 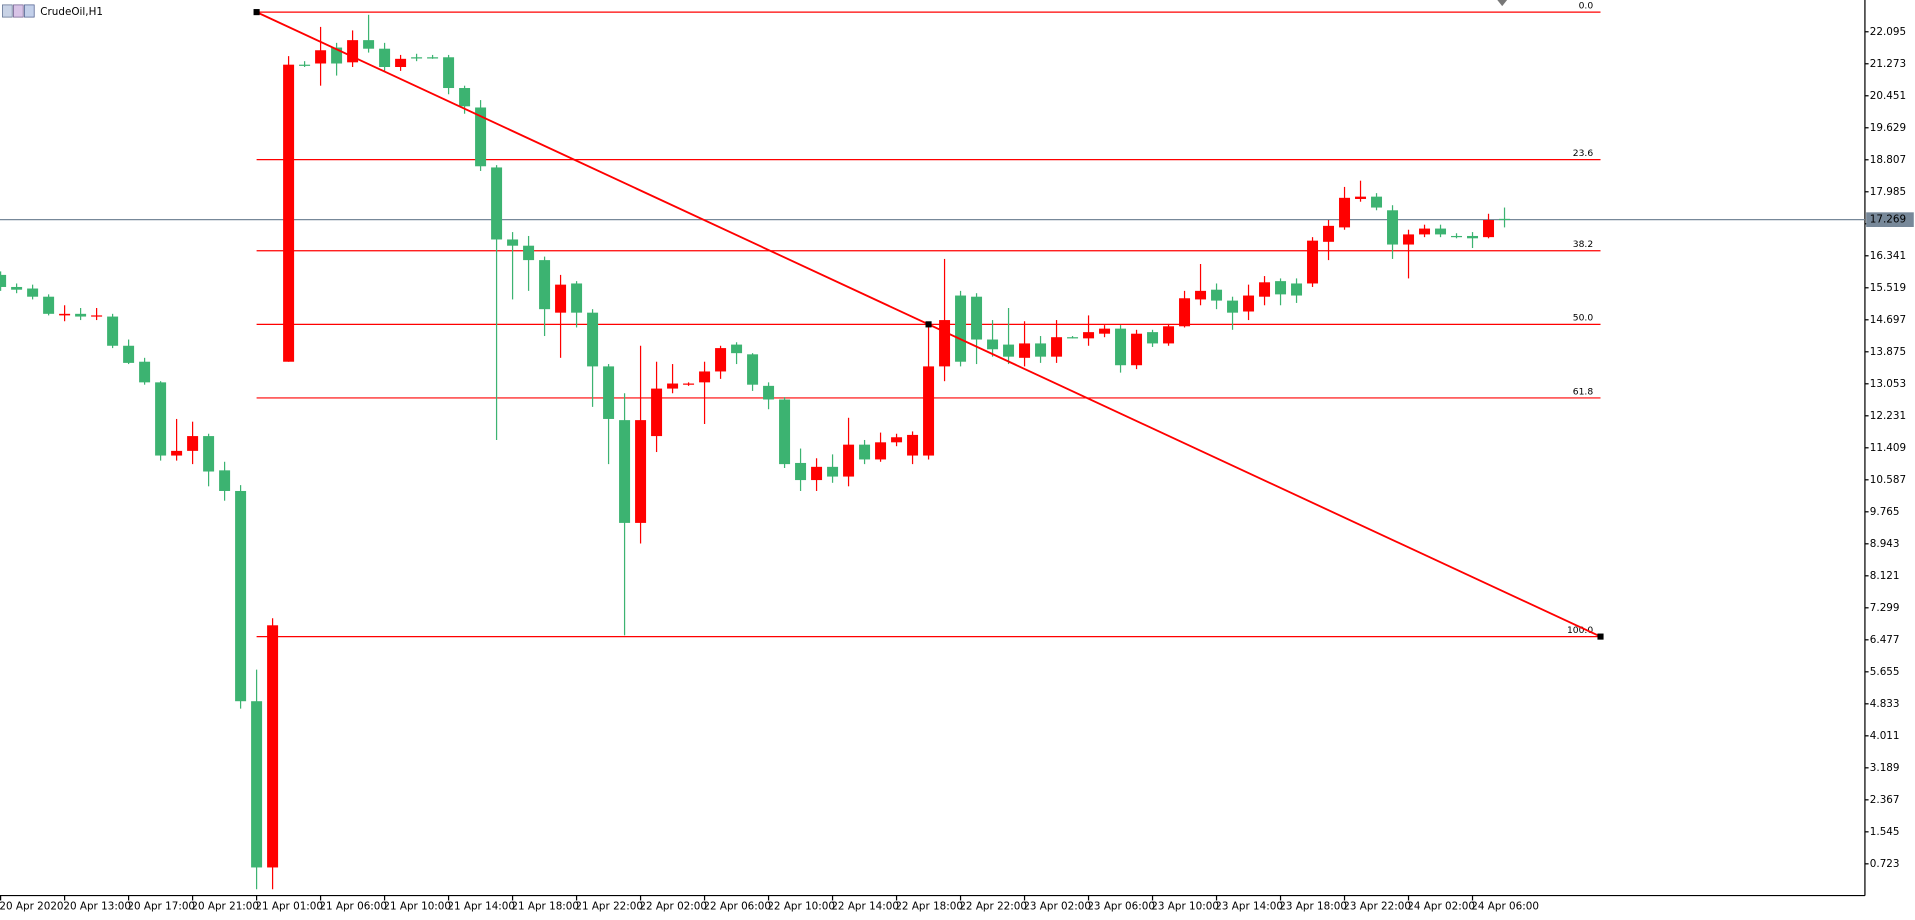 What do you see at coordinates (1888, 128) in the screenshot?
I see `y-tick-label: 19.629` at bounding box center [1888, 128].